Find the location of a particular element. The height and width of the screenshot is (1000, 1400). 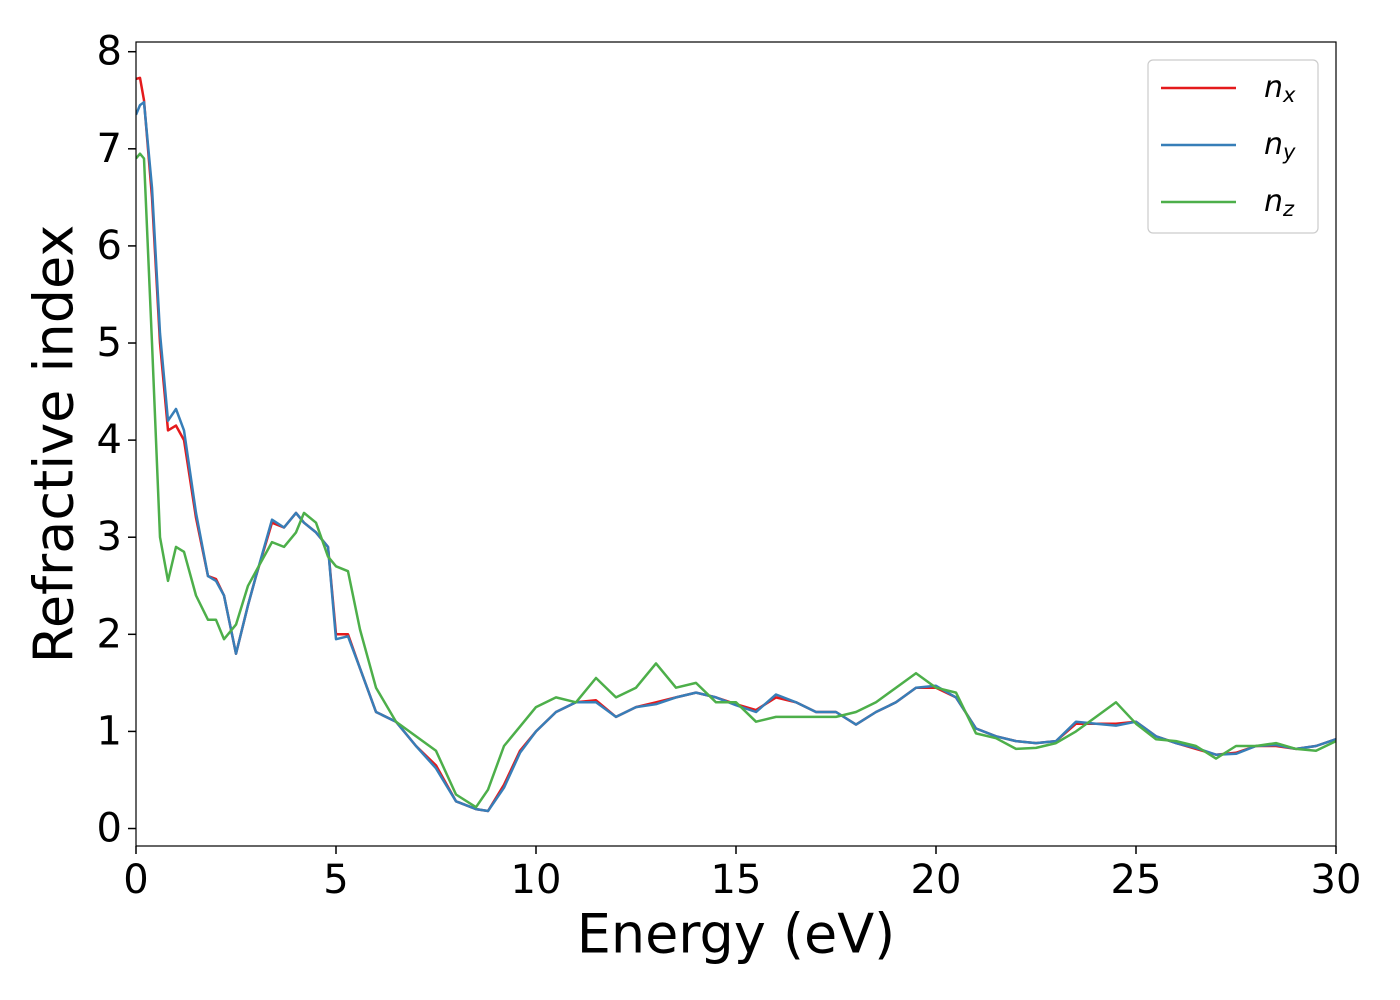

y-tick-label: 5 is located at coordinates (109, 343).